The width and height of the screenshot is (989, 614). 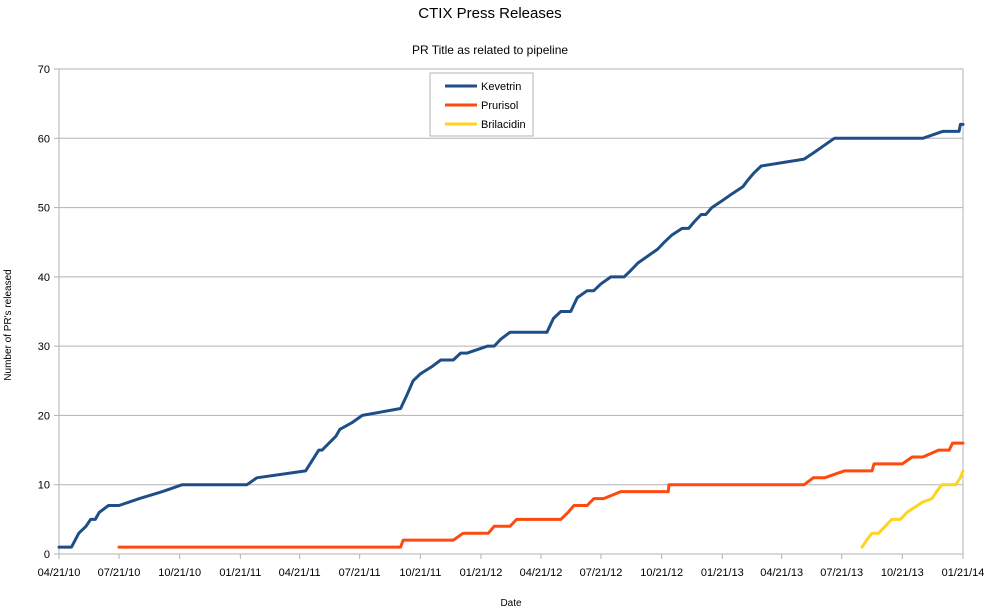 What do you see at coordinates (59, 573) in the screenshot?
I see `x-tick-label: 04/21/10` at bounding box center [59, 573].